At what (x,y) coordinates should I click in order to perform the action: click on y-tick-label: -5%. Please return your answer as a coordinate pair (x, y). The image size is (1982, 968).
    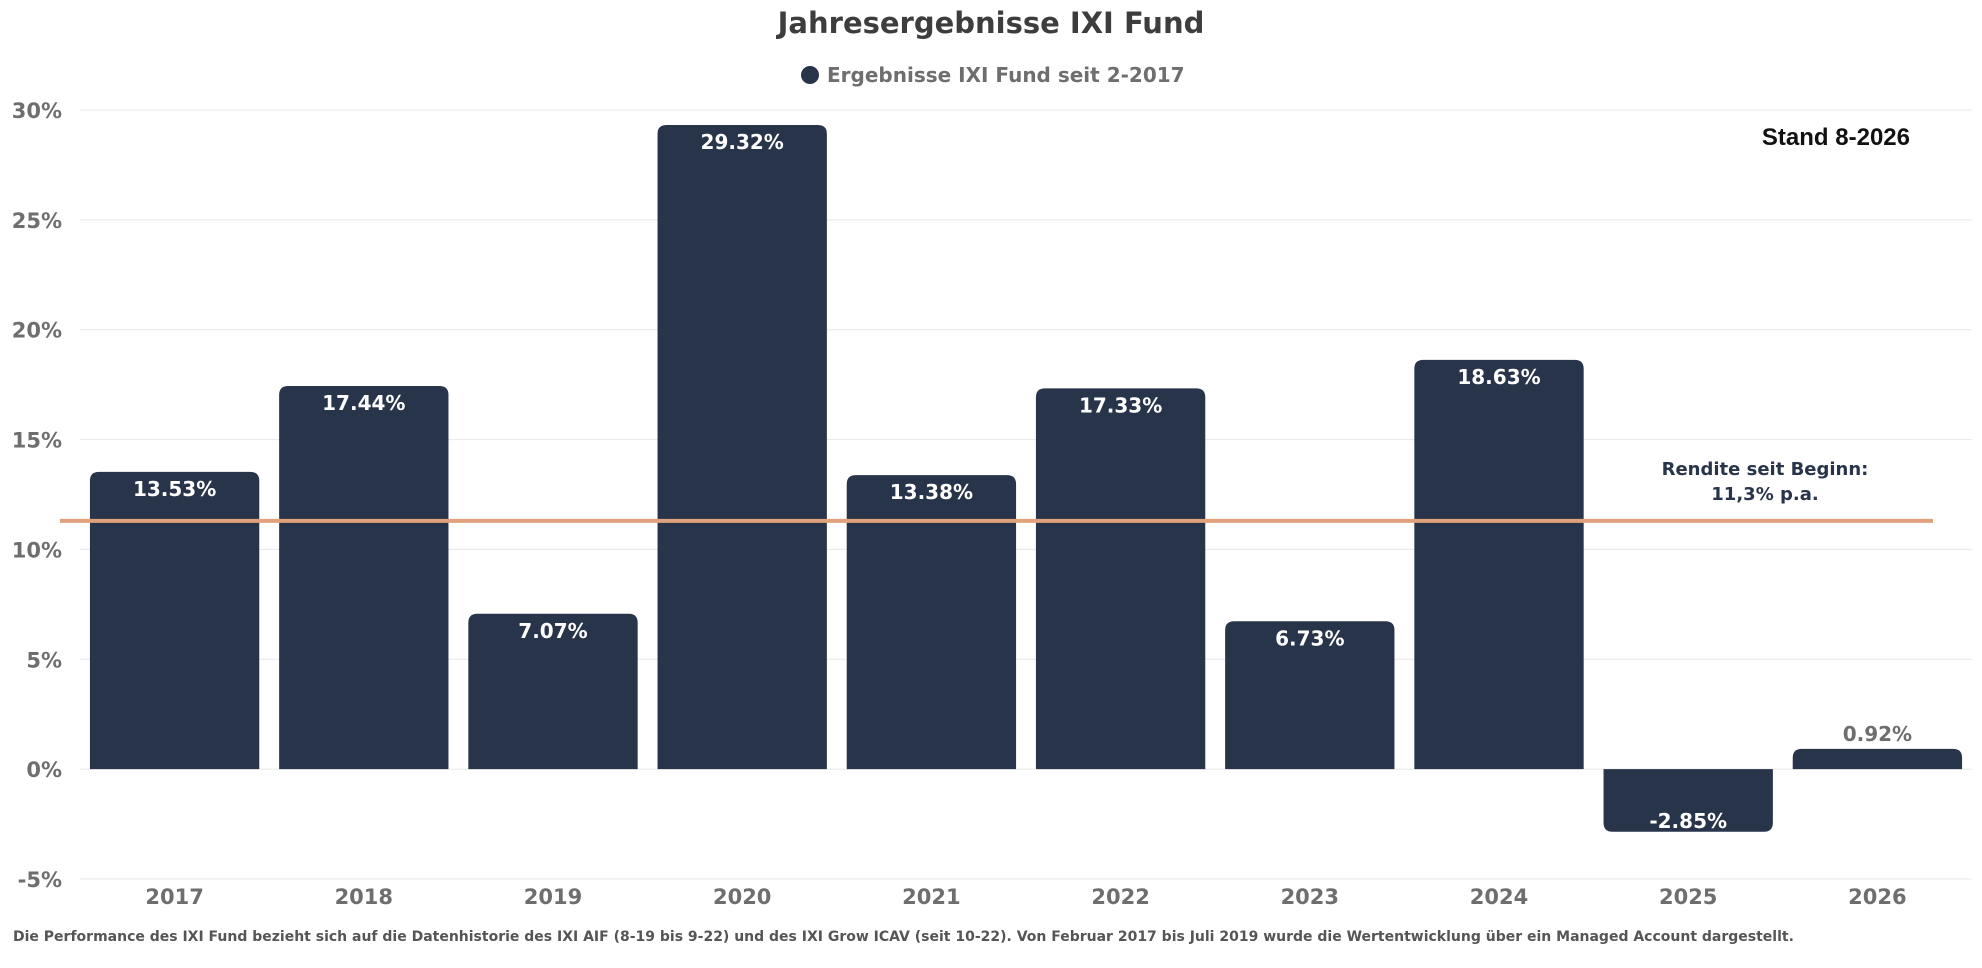
    Looking at the image, I should click on (40, 880).